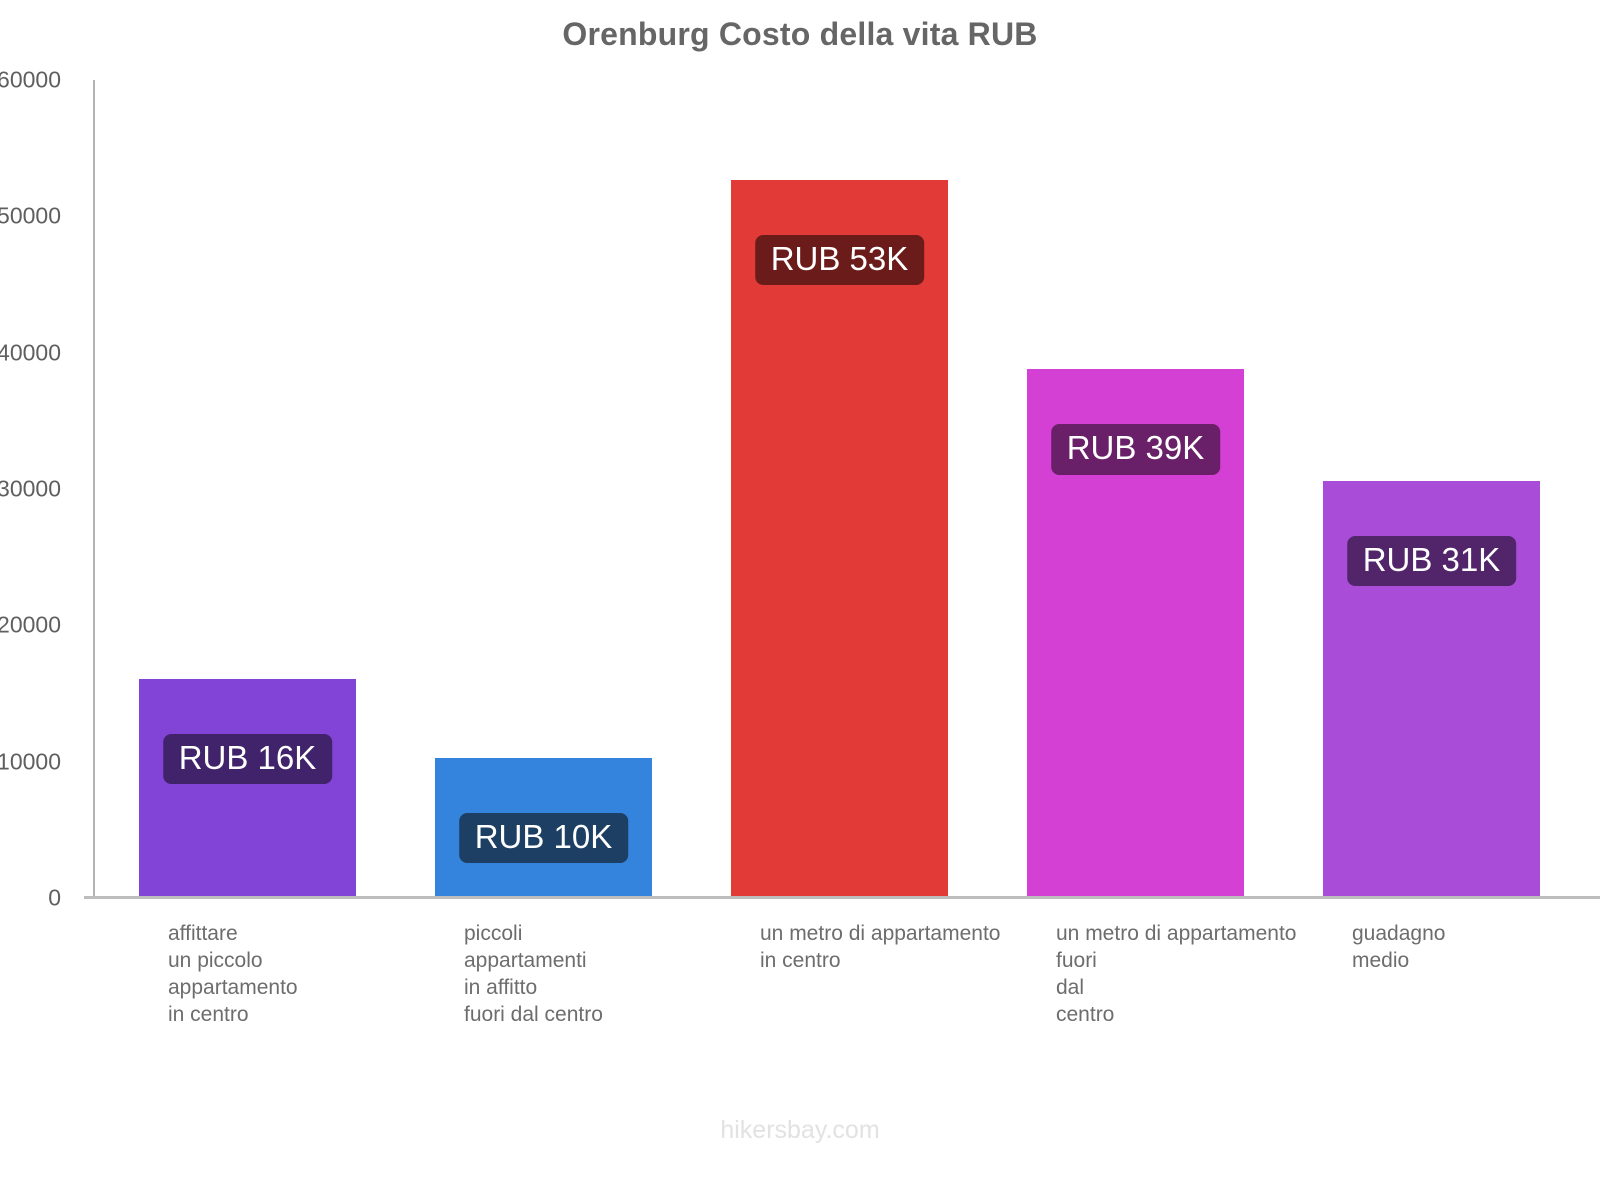 The width and height of the screenshot is (1600, 1200). Describe the element at coordinates (1135, 633) in the screenshot. I see `bar: RUB 39K` at that location.